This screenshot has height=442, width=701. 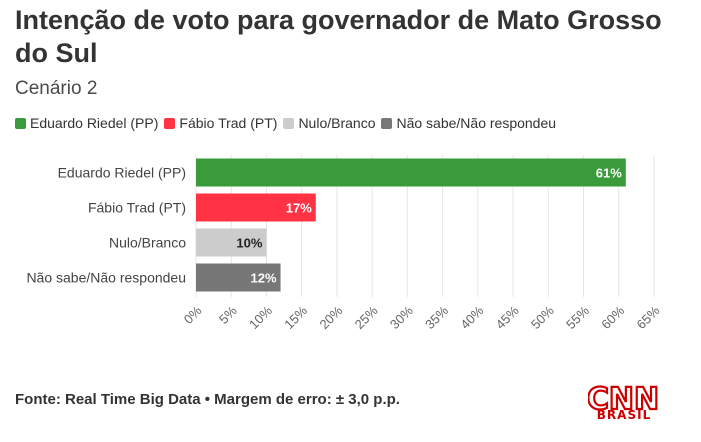 What do you see at coordinates (94, 123) in the screenshot?
I see `legend-label-riedel: Eduardo Riedel (PP)` at bounding box center [94, 123].